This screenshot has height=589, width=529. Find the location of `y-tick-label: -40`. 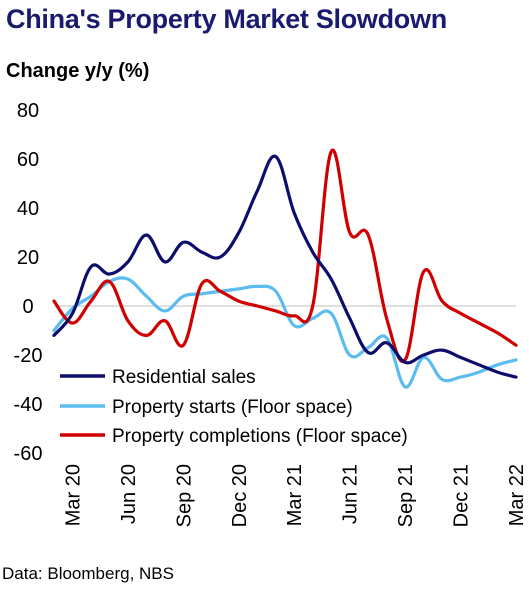

y-tick-label: -40 is located at coordinates (28, 405).